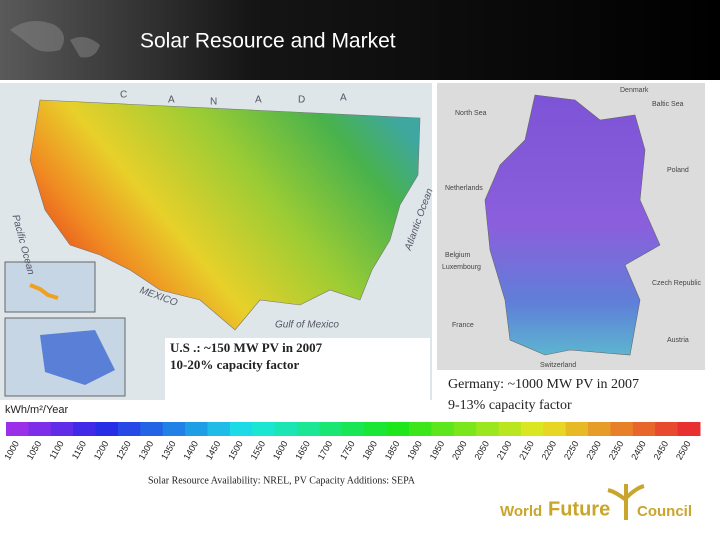  What do you see at coordinates (634, 90) in the screenshot?
I see `map-label: Denmark` at bounding box center [634, 90].